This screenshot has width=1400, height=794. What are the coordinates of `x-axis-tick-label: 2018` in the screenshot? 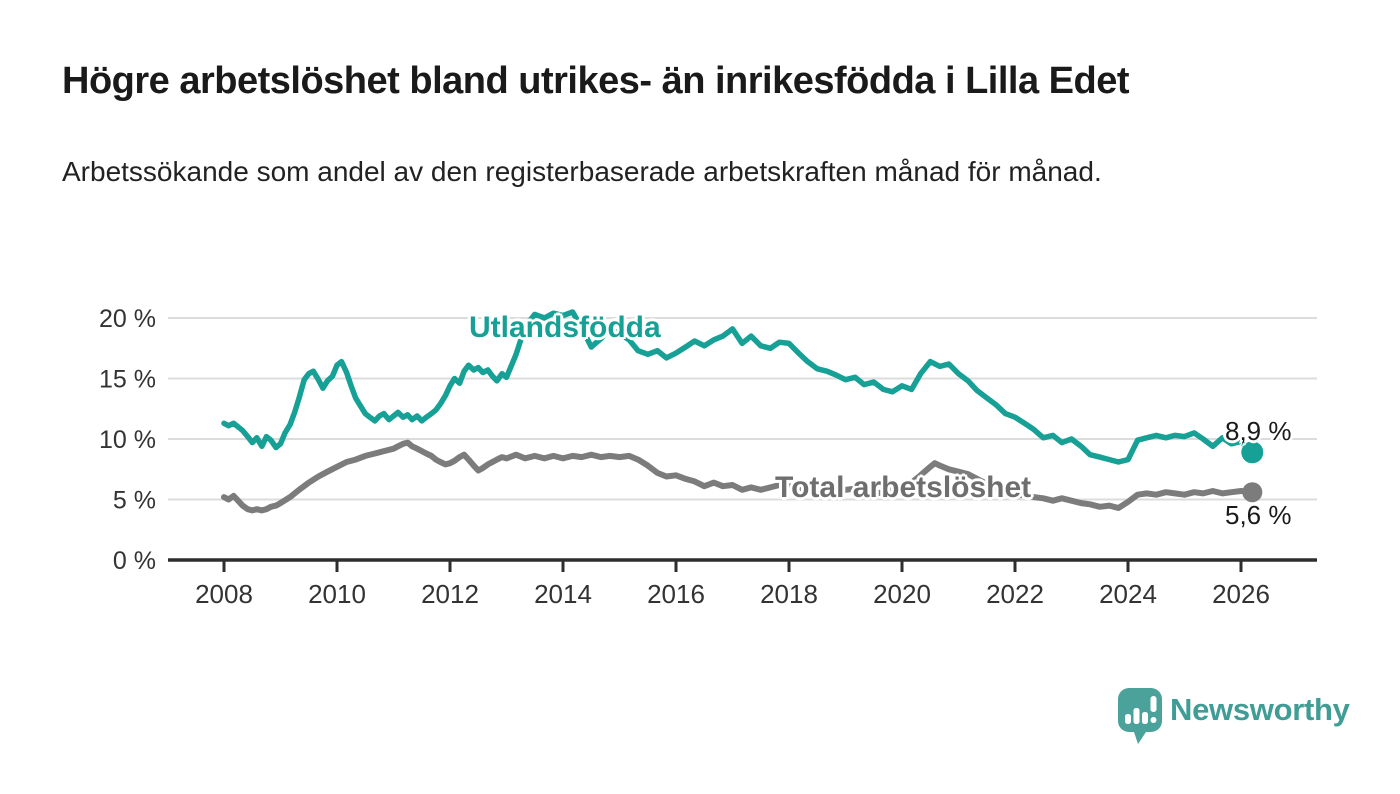 It's located at (789, 594).